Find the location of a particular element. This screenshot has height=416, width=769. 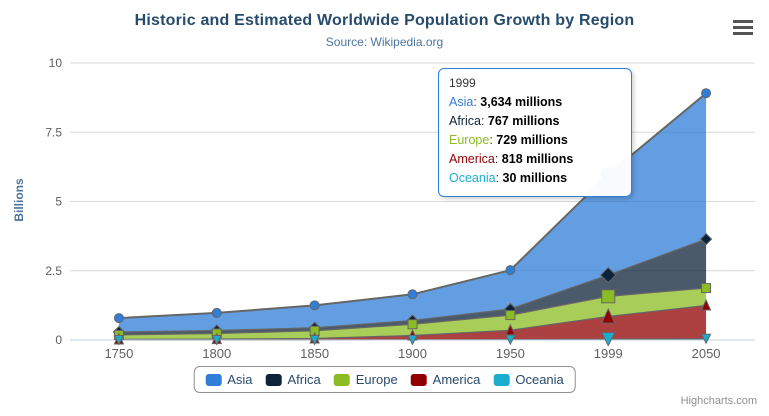

marker-africa-2050 is located at coordinates (706, 239).